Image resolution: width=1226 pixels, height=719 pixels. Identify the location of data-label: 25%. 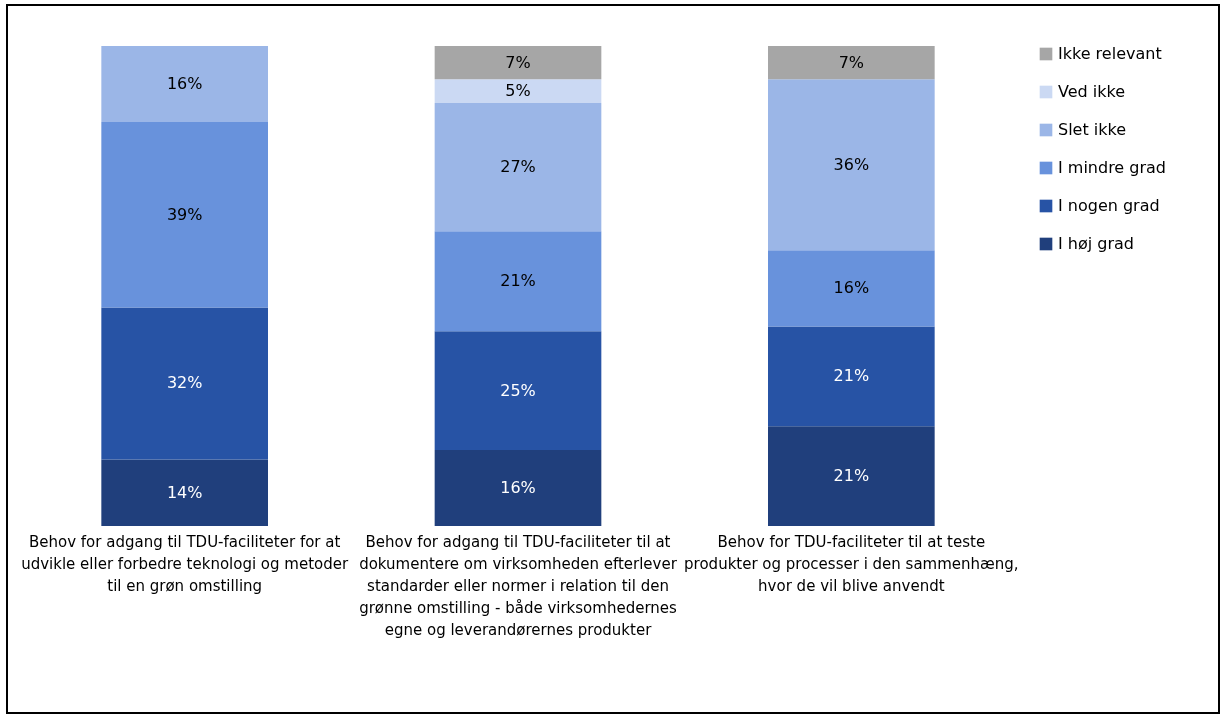
(518, 390).